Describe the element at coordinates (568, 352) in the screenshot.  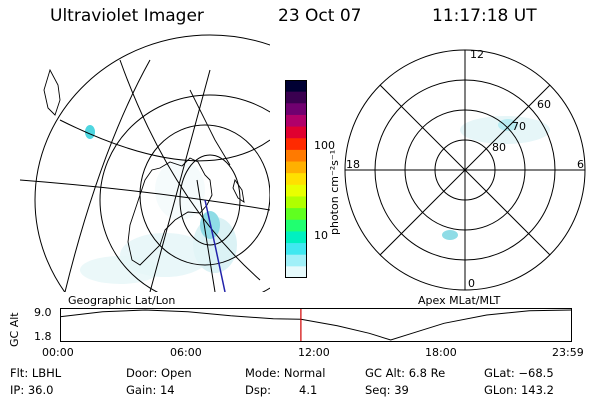
I see `x-tick-2359: 23:59` at that location.